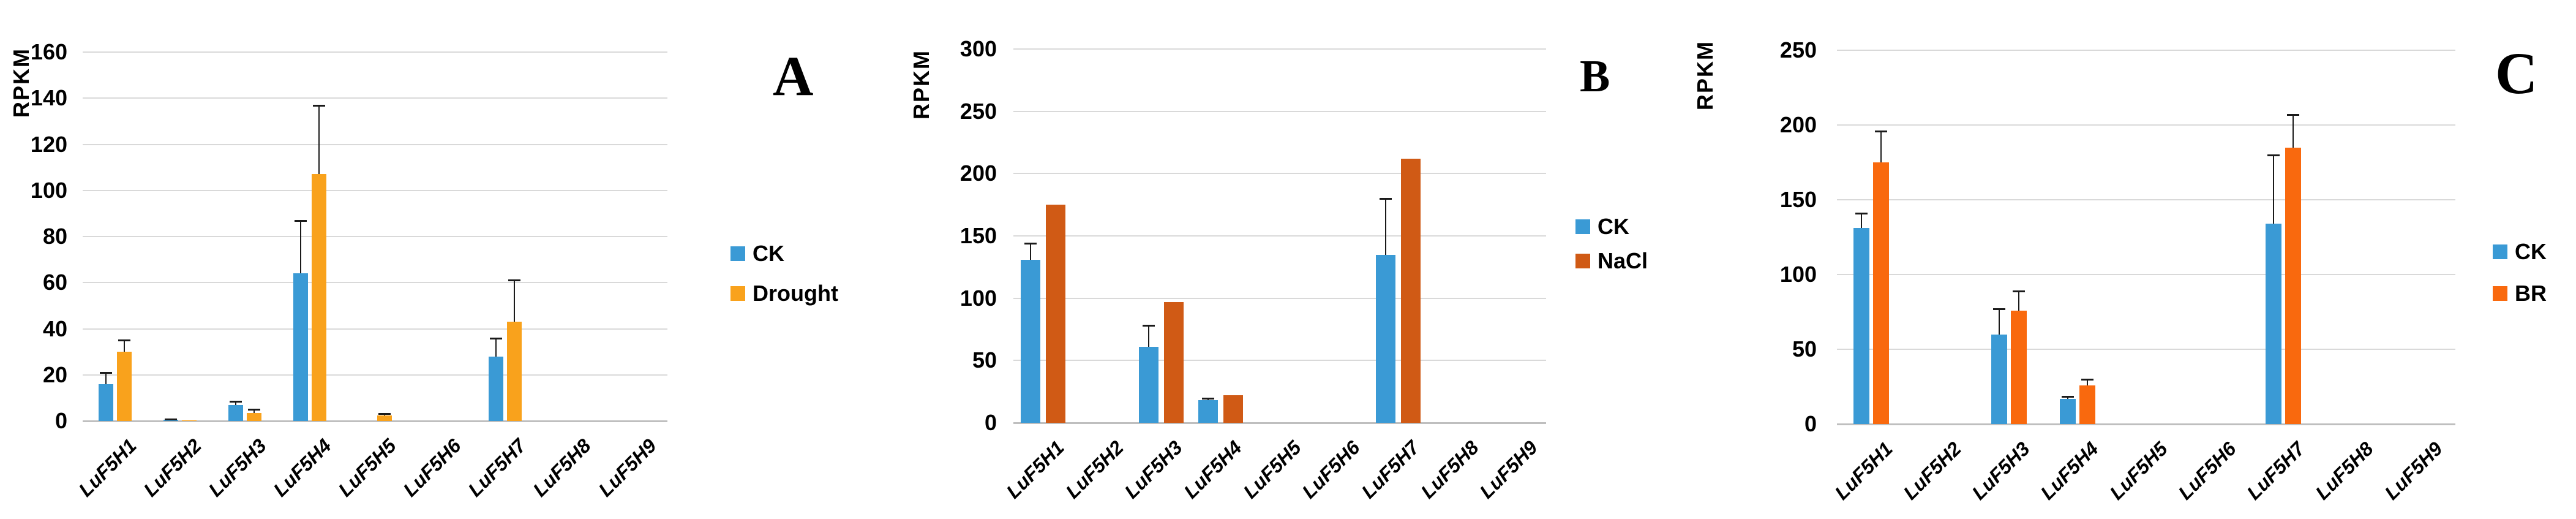 The width and height of the screenshot is (2576, 519). What do you see at coordinates (55, 236) in the screenshot?
I see `y-tick-label: 80` at bounding box center [55, 236].